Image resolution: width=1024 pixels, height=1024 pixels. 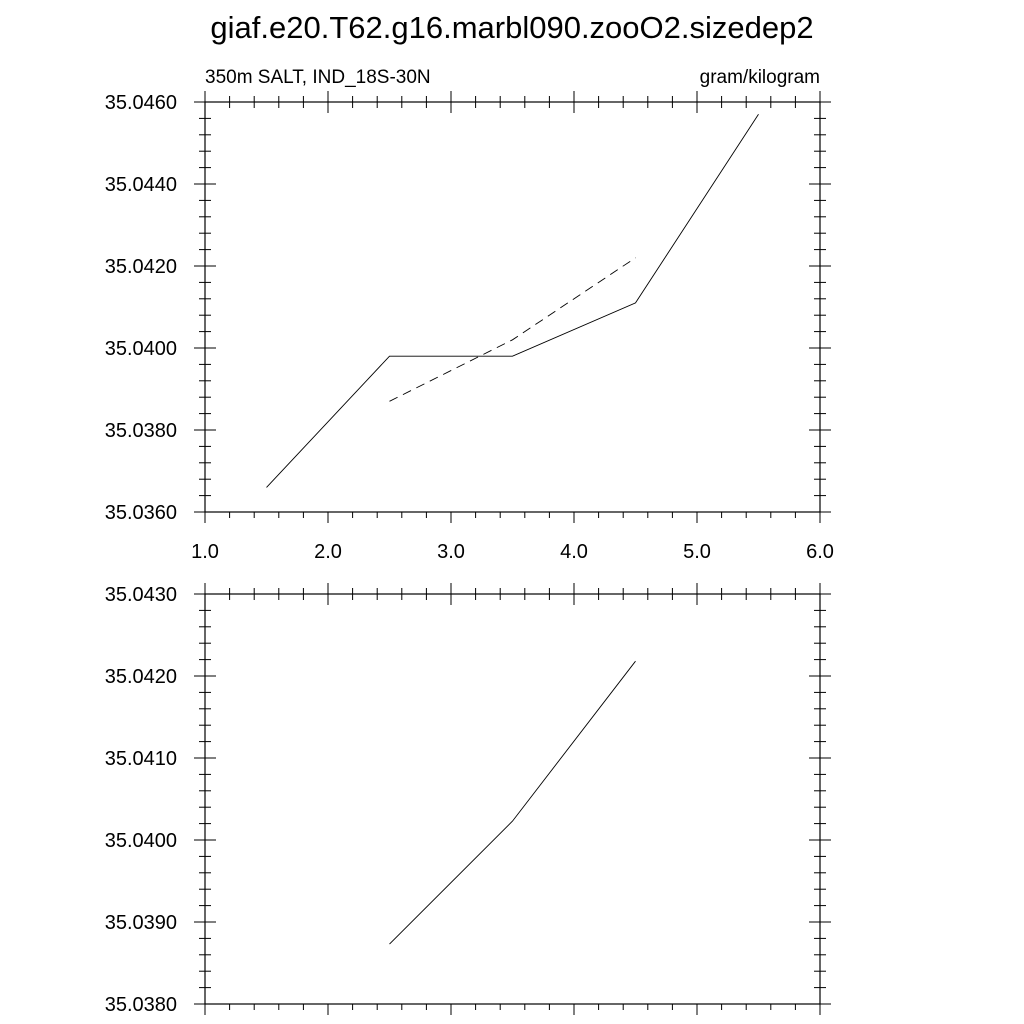 What do you see at coordinates (574, 552) in the screenshot?
I see `x-tick-label: 4.0` at bounding box center [574, 552].